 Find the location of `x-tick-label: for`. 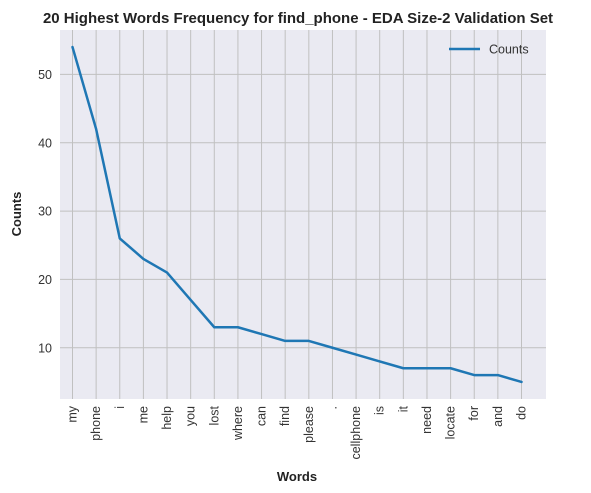

x-tick-label: for is located at coordinates (474, 413).